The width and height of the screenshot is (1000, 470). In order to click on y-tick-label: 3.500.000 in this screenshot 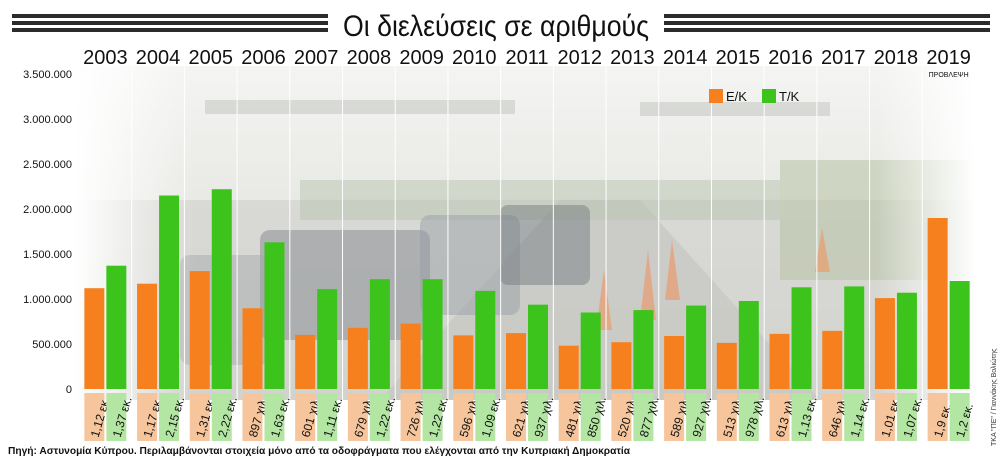, I will do `click(47, 75)`.